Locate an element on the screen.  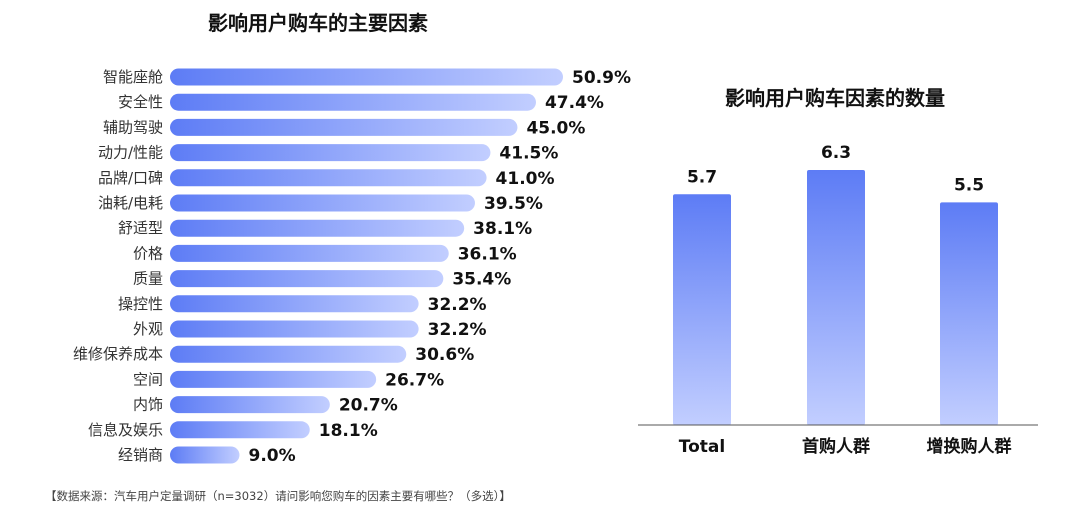
right-chart-title: 影响用户购车因素的数量 is located at coordinates (835, 98).